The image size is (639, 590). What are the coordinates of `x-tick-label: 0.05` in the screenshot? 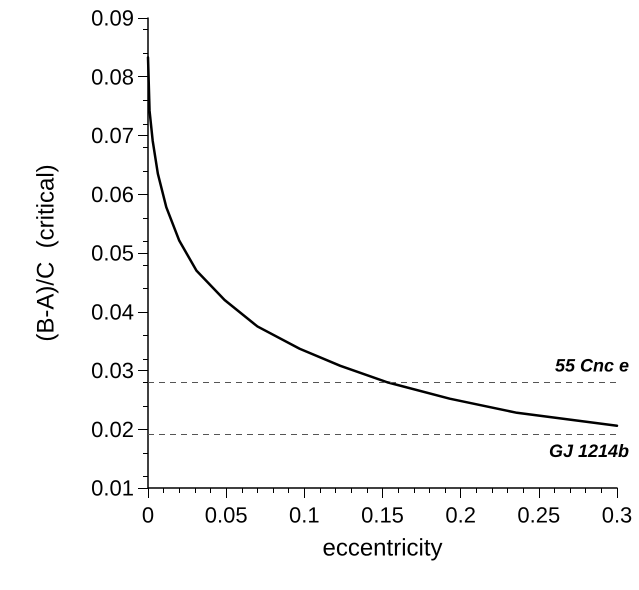 It's located at (226, 515).